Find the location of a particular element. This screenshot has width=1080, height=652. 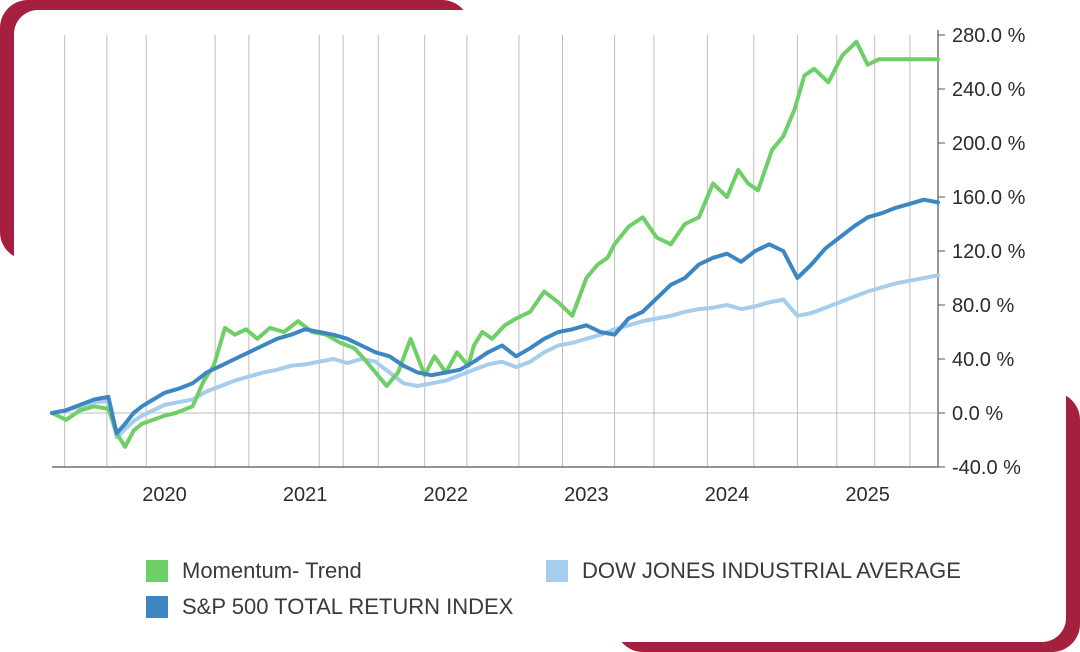

x-tick-label-2021: 2021 is located at coordinates (305, 495).